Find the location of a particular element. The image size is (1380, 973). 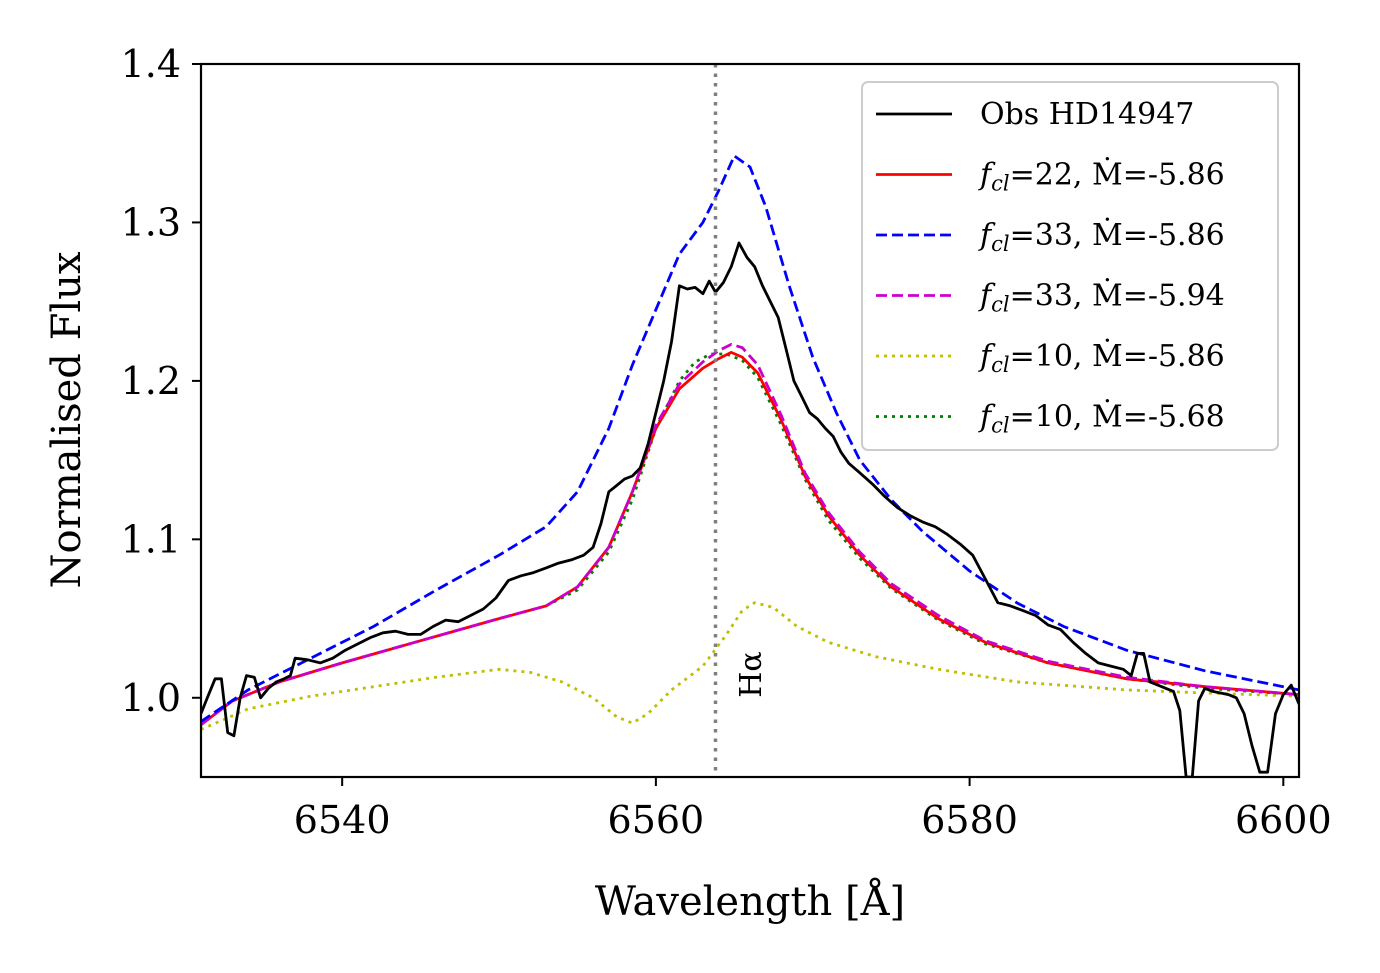

y-tick-label: 1.4 is located at coordinates (151, 64).